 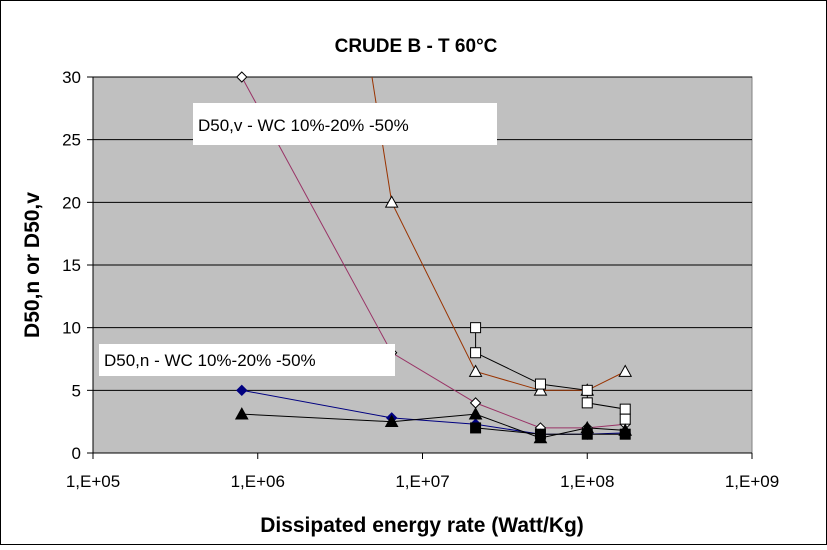 What do you see at coordinates (32, 265) in the screenshot?
I see `y-axis-title: D50,n or D50,v` at bounding box center [32, 265].